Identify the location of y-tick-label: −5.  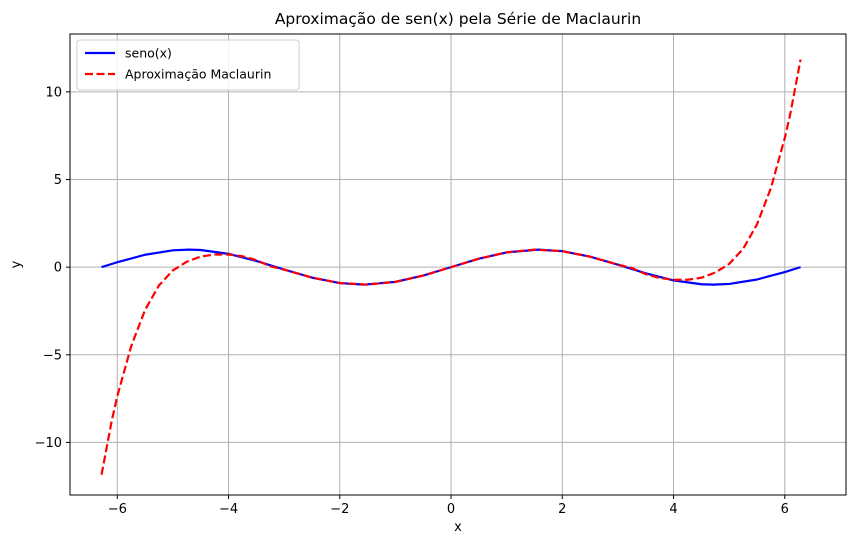
(52, 355).